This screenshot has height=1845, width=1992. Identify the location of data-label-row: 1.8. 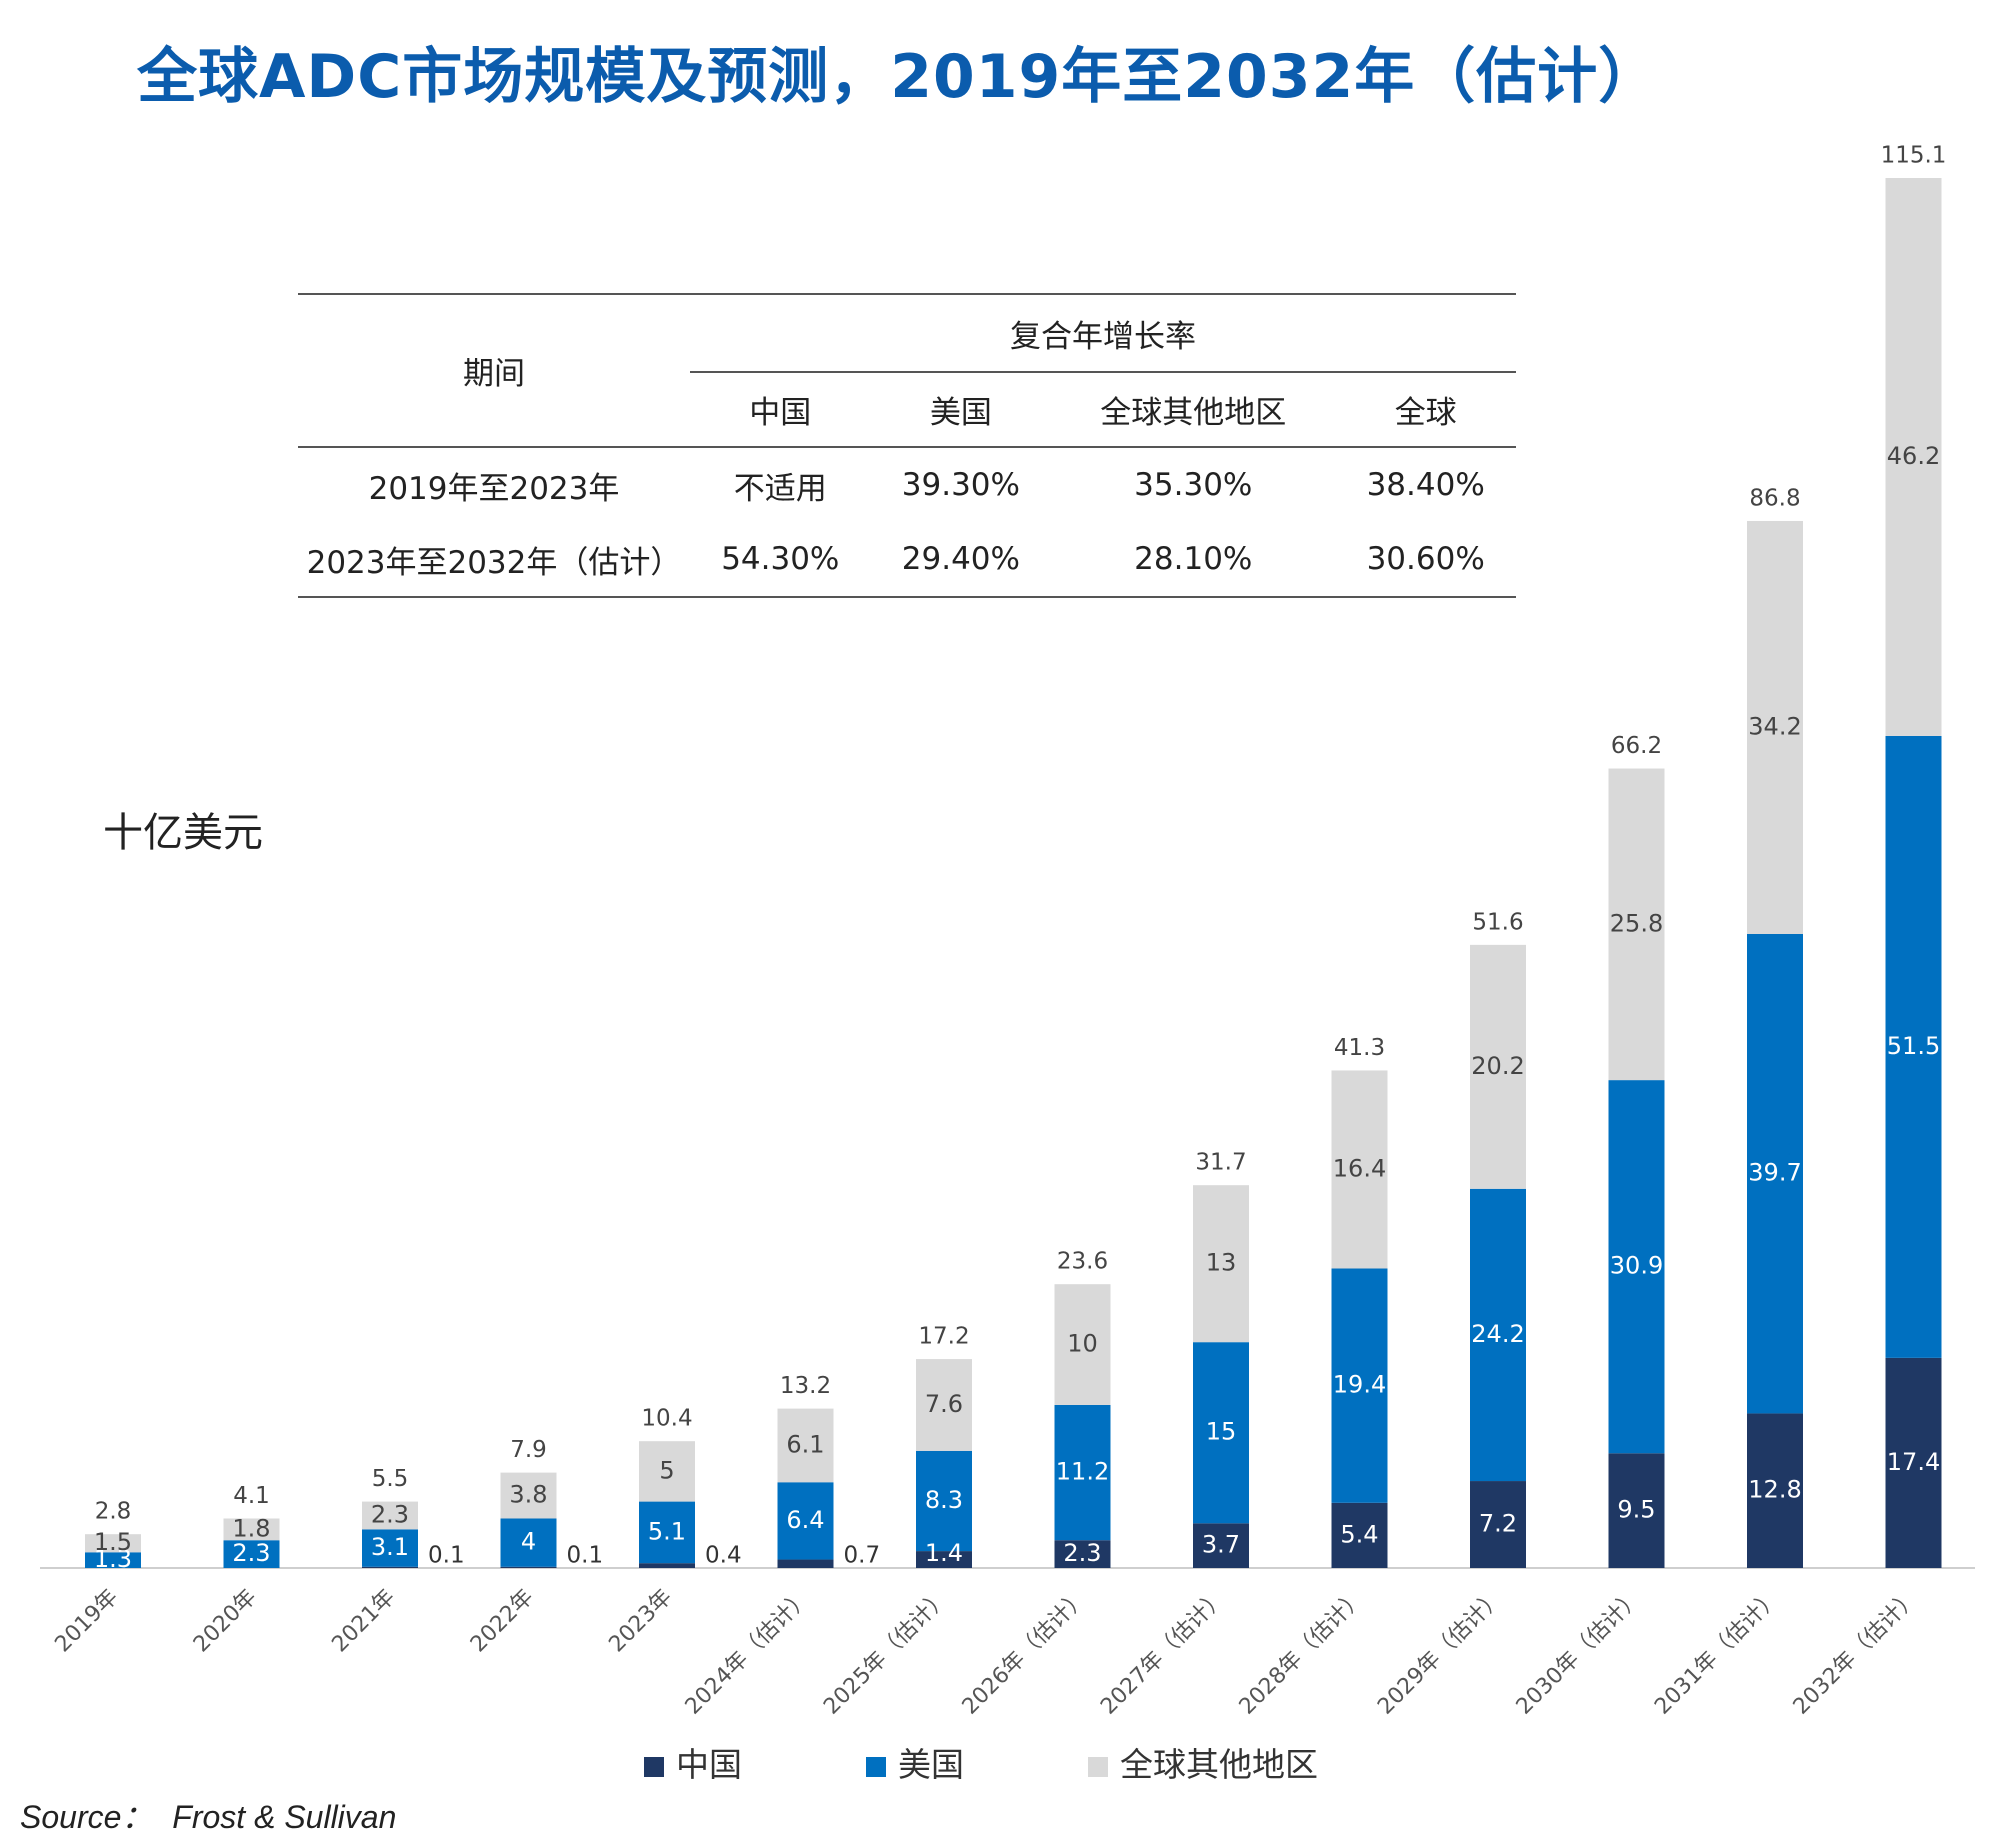
(251, 1528).